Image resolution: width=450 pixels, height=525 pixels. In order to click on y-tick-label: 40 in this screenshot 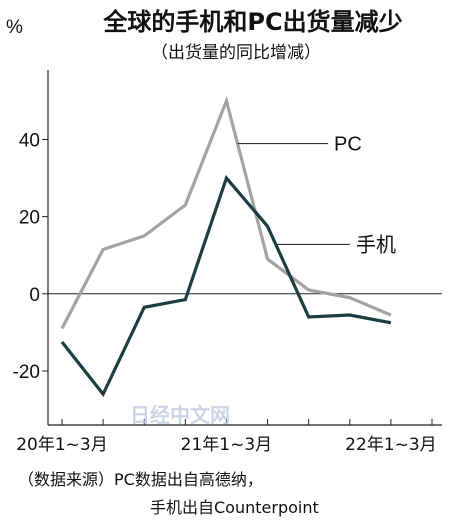, I will do `click(29, 140)`.